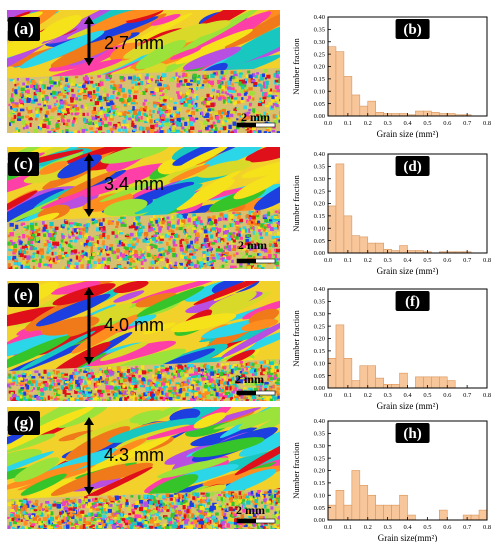 Image resolution: width=500 pixels, height=557 pixels. Describe the element at coordinates (23, 295) in the screenshot. I see `panel-label-e: (e)` at that location.